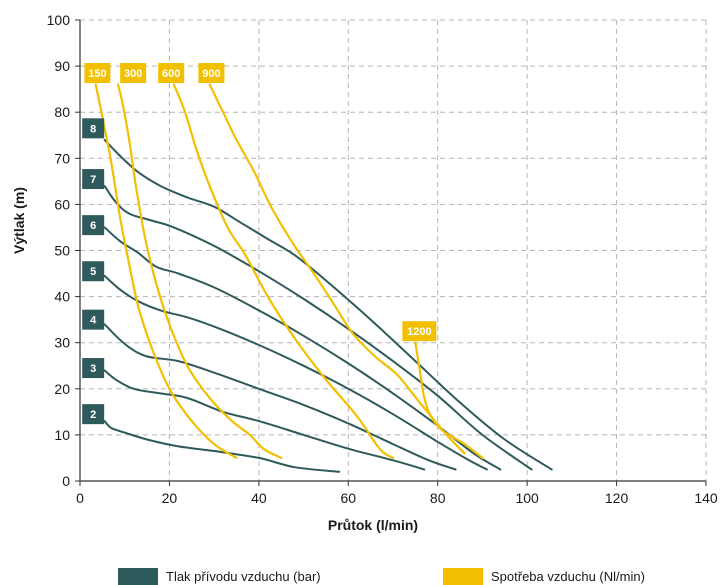 Image resolution: width=721 pixels, height=585 pixels. Describe the element at coordinates (62, 389) in the screenshot. I see `y-tick-label-20: 20` at that location.